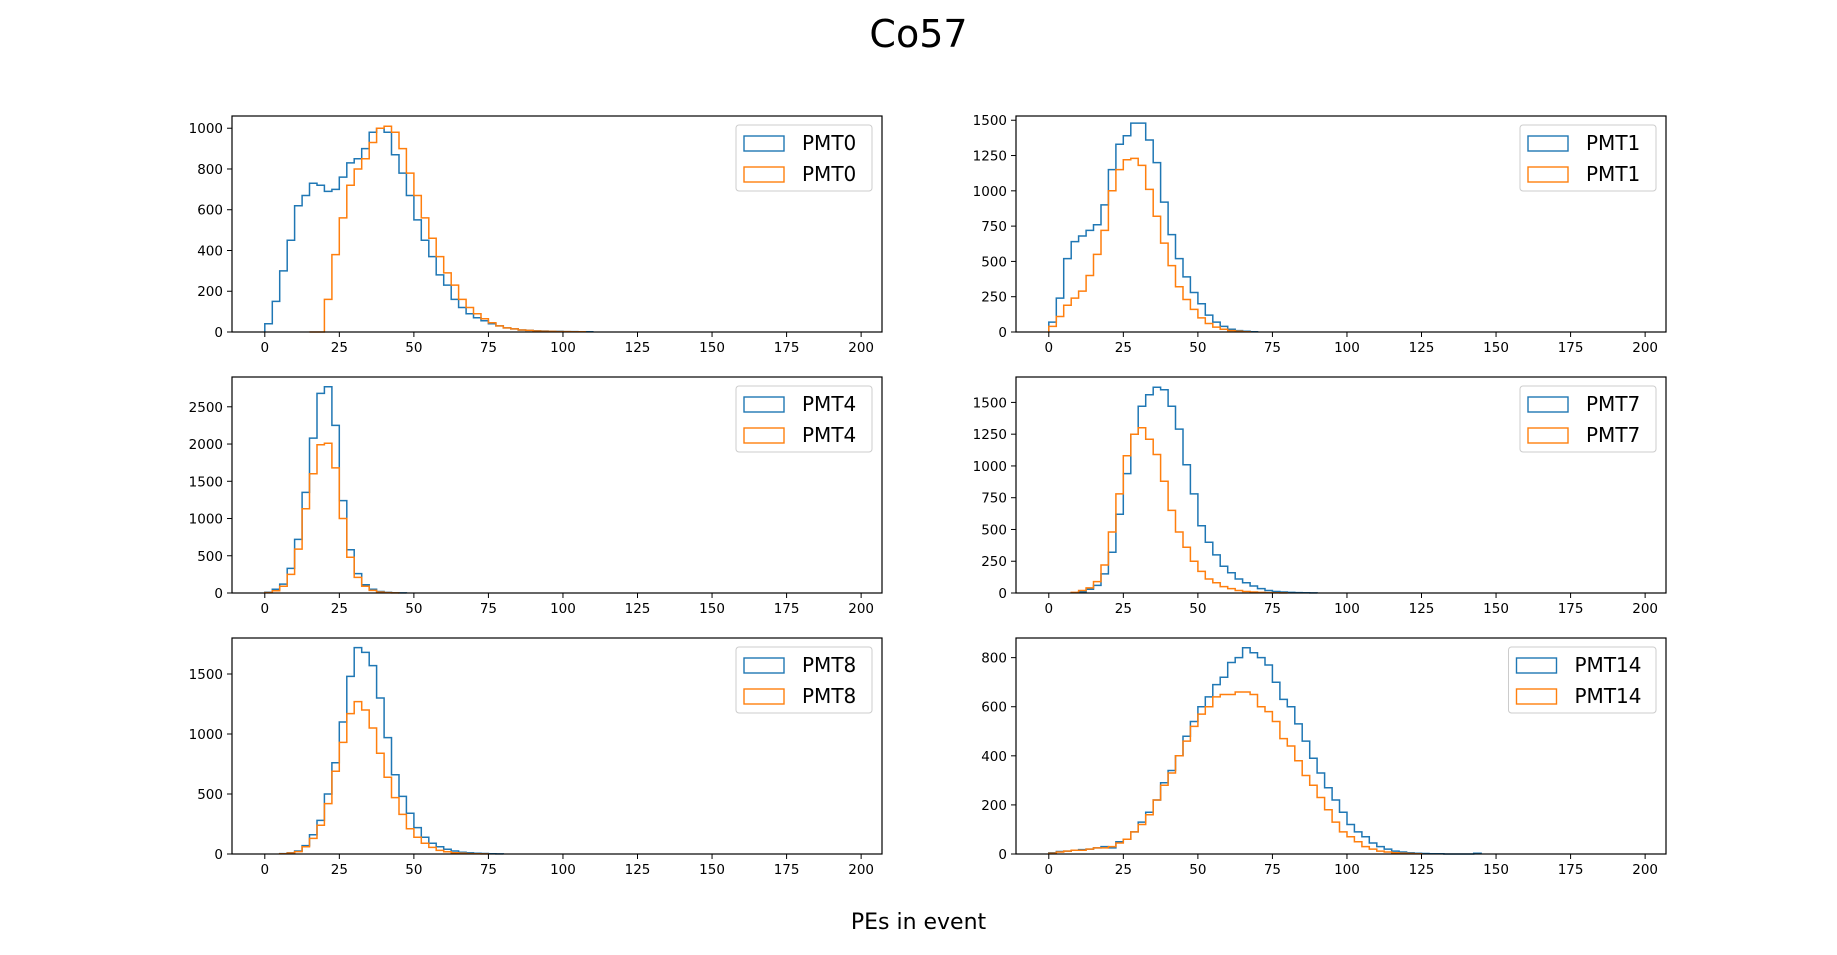 This screenshot has width=1837, height=955. I want to click on y-tick-label: 600, so click(994, 708).